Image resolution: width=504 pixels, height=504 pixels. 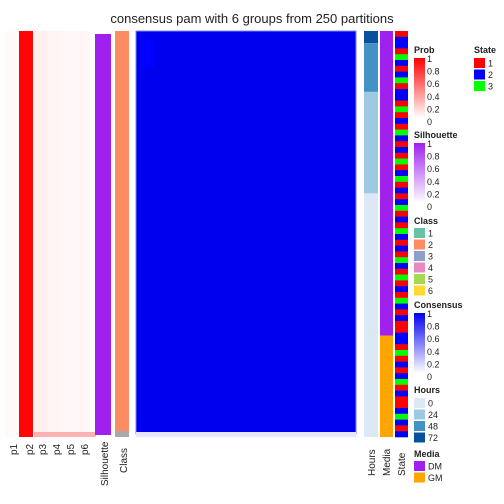 What do you see at coordinates (433, 438) in the screenshot?
I see `hours-legend-label-3: 72` at bounding box center [433, 438].